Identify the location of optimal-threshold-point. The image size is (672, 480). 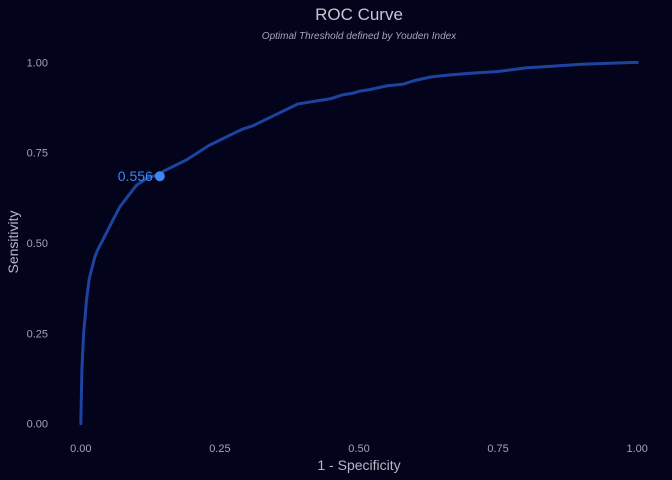
(159, 176).